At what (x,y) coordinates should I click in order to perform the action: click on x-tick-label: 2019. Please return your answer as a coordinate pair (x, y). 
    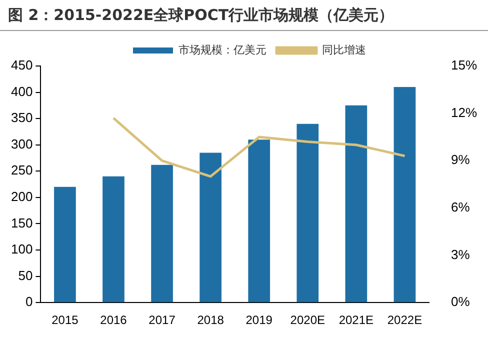
    Looking at the image, I should click on (259, 320).